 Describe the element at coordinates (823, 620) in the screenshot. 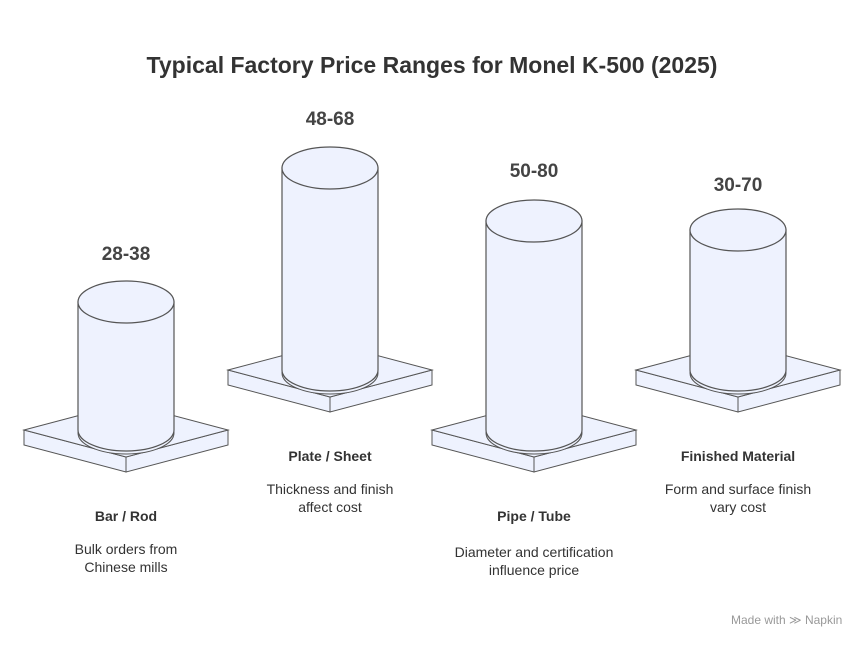

I see `credit-brand: Napkin` at that location.